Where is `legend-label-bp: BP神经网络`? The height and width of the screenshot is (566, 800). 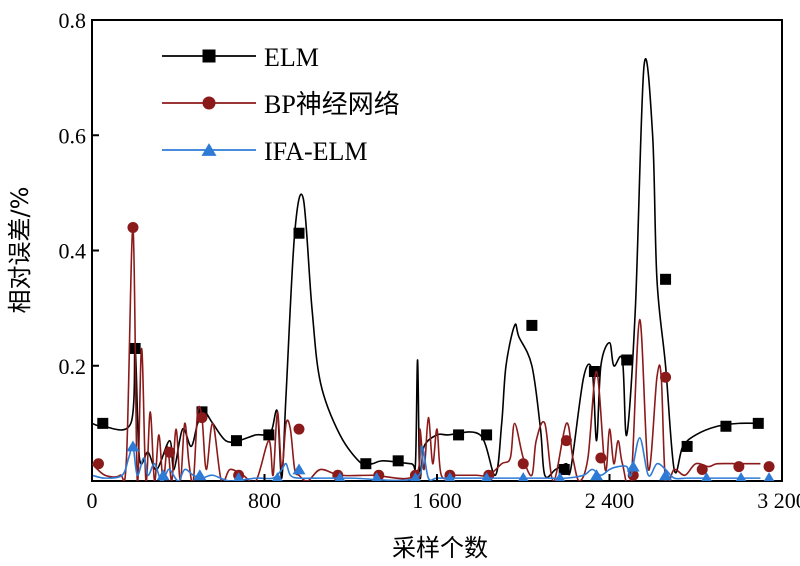
legend-label-bp: BP神经网络 is located at coordinates (332, 104).